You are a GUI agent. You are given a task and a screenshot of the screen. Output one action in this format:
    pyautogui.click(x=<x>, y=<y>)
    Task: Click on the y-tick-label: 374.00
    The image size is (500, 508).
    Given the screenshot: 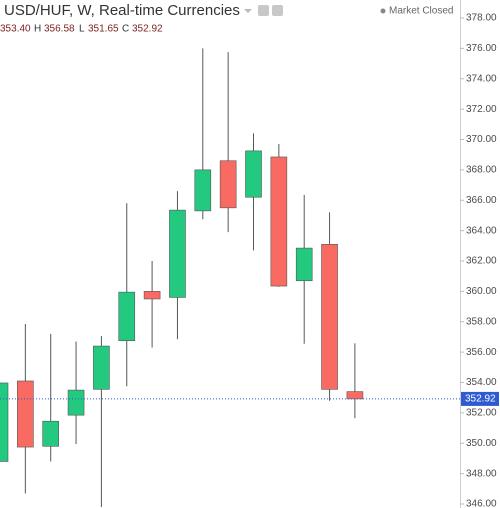 What is the action you would take?
    pyautogui.click(x=481, y=78)
    